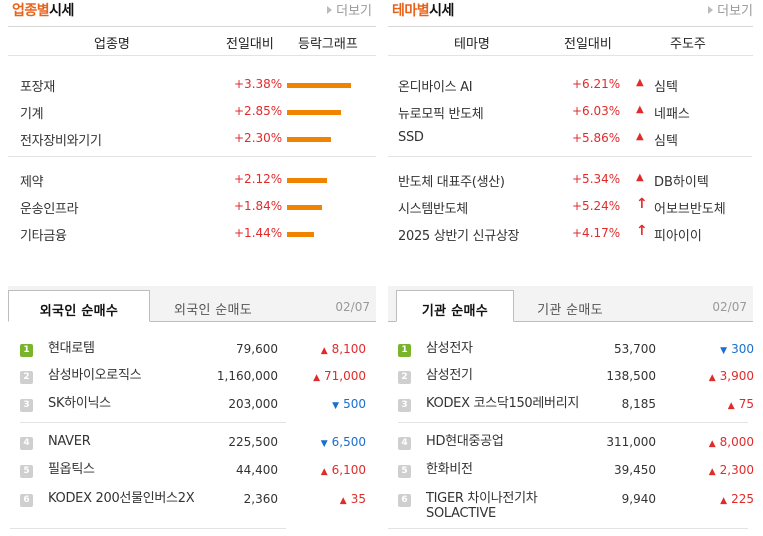  What do you see at coordinates (441, 114) in the screenshot?
I see `theme-name: 뉴로모픽 반도체` at bounding box center [441, 114].